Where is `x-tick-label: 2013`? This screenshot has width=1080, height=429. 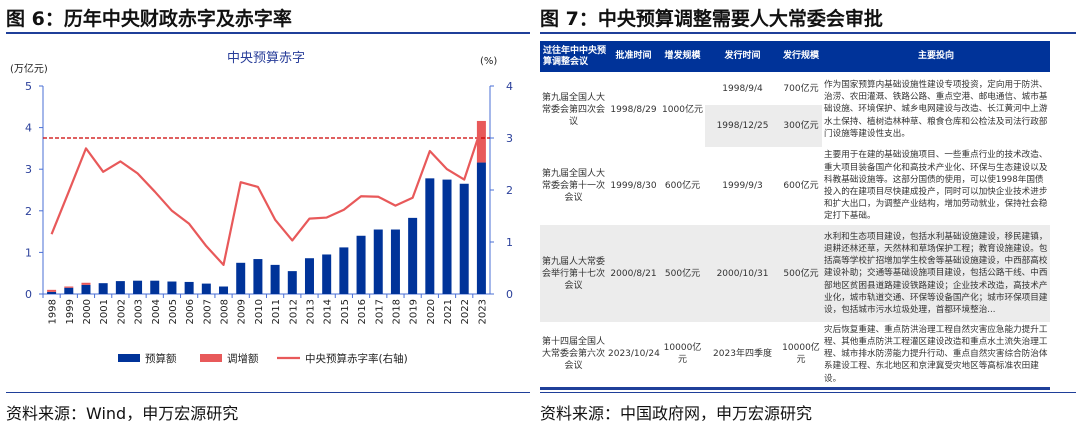
x-tick-label: 2013 is located at coordinates (310, 311).